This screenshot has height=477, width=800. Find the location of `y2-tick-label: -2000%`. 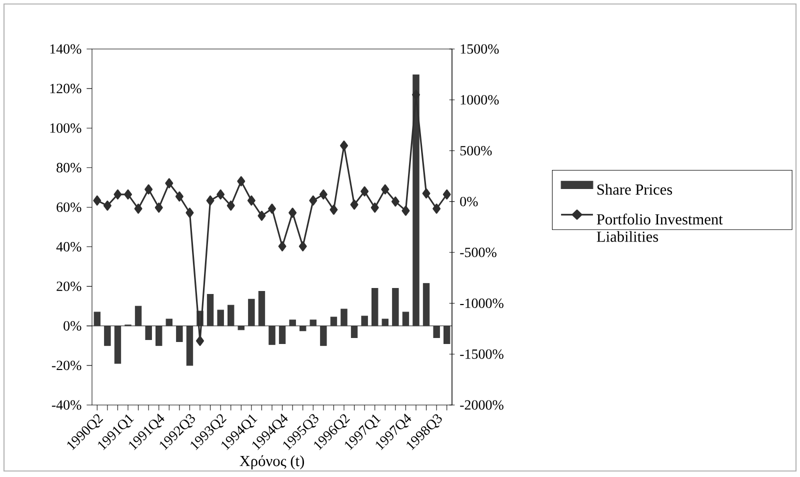

y2-tick-label: -2000% is located at coordinates (482, 405).